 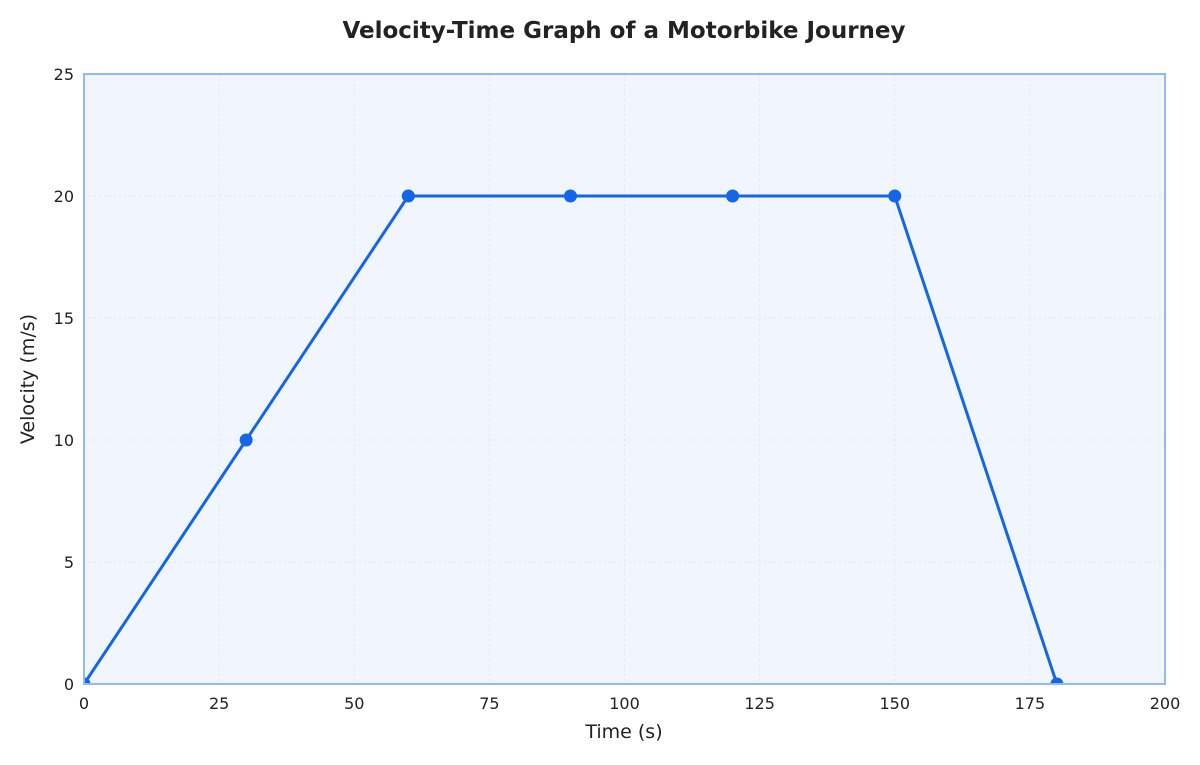 I want to click on x-tick-label: 150, so click(x=894, y=703).